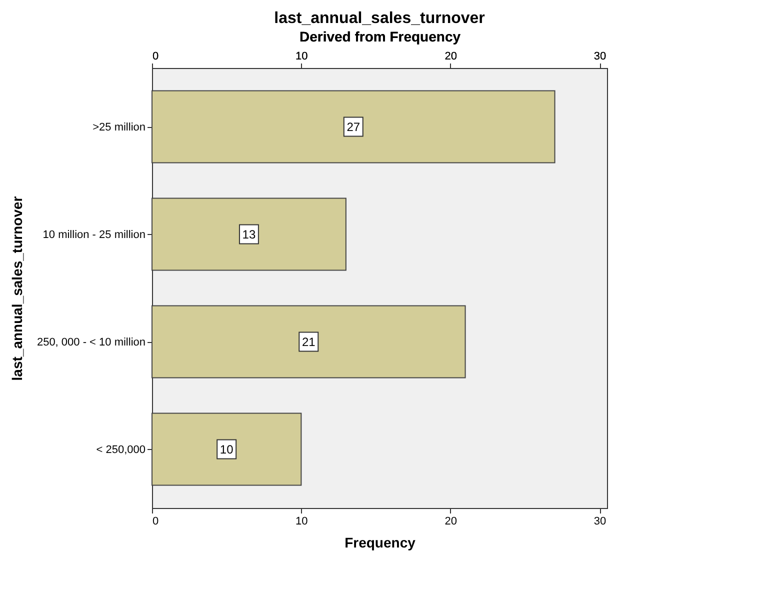 This screenshot has width=762, height=616. What do you see at coordinates (249, 234) in the screenshot?
I see `data-label: 13` at bounding box center [249, 234].